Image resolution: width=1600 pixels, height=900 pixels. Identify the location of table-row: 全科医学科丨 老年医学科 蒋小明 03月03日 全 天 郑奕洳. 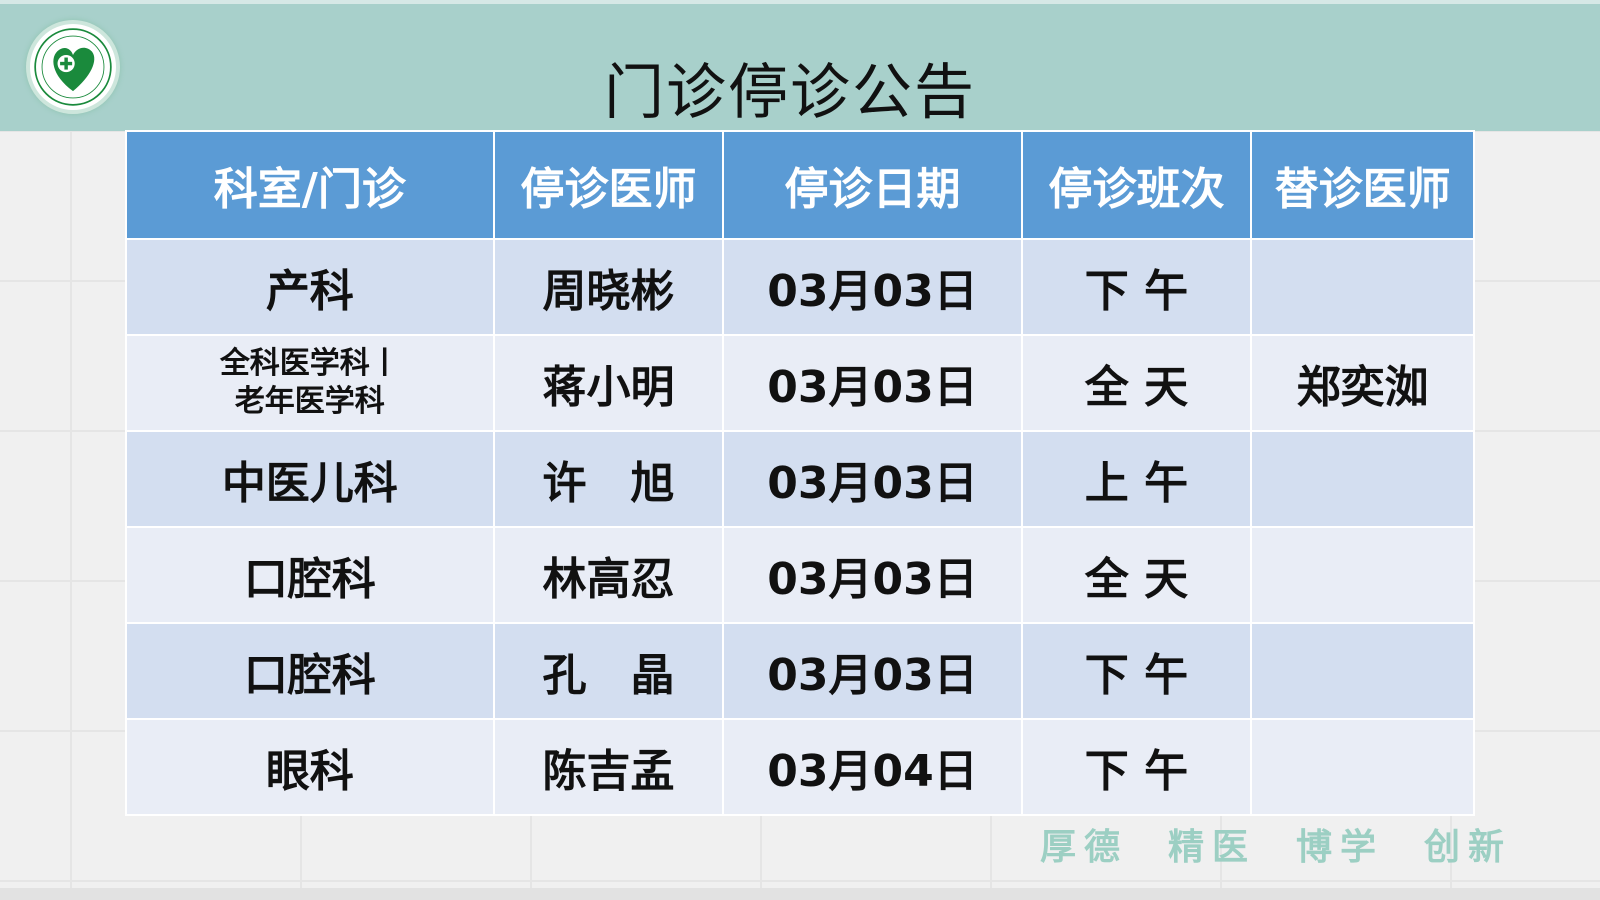
(800, 383).